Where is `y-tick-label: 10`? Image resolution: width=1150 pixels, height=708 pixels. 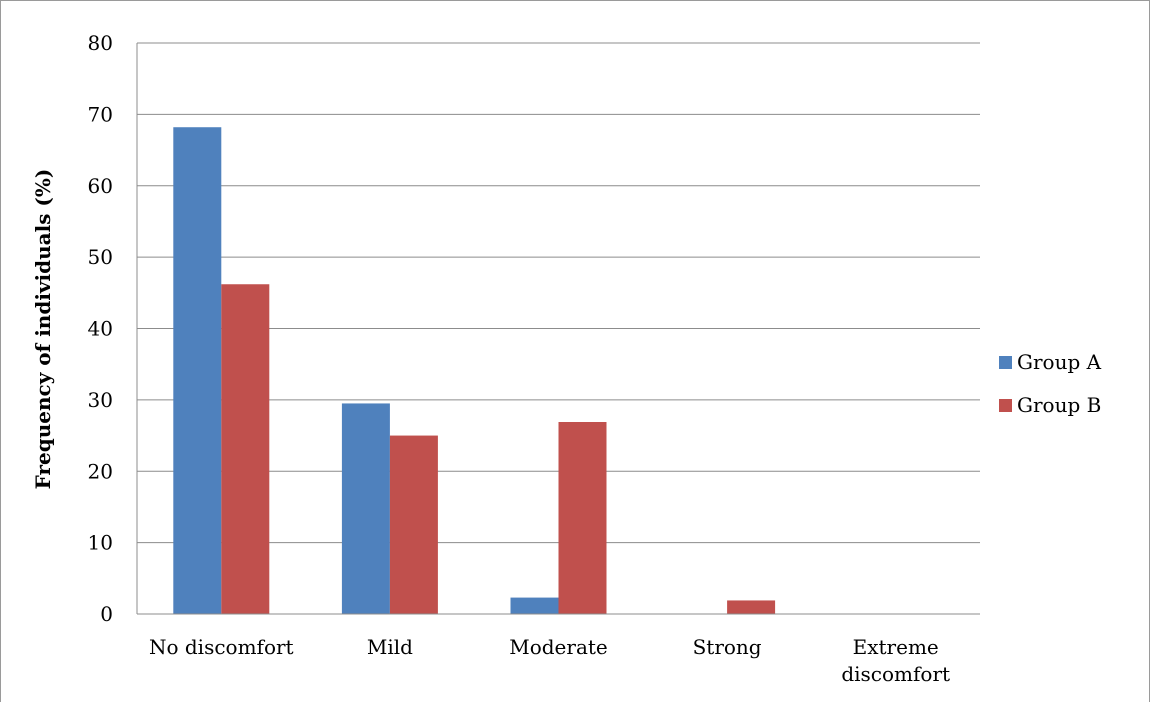
y-tick-label: 10 is located at coordinates (100, 543).